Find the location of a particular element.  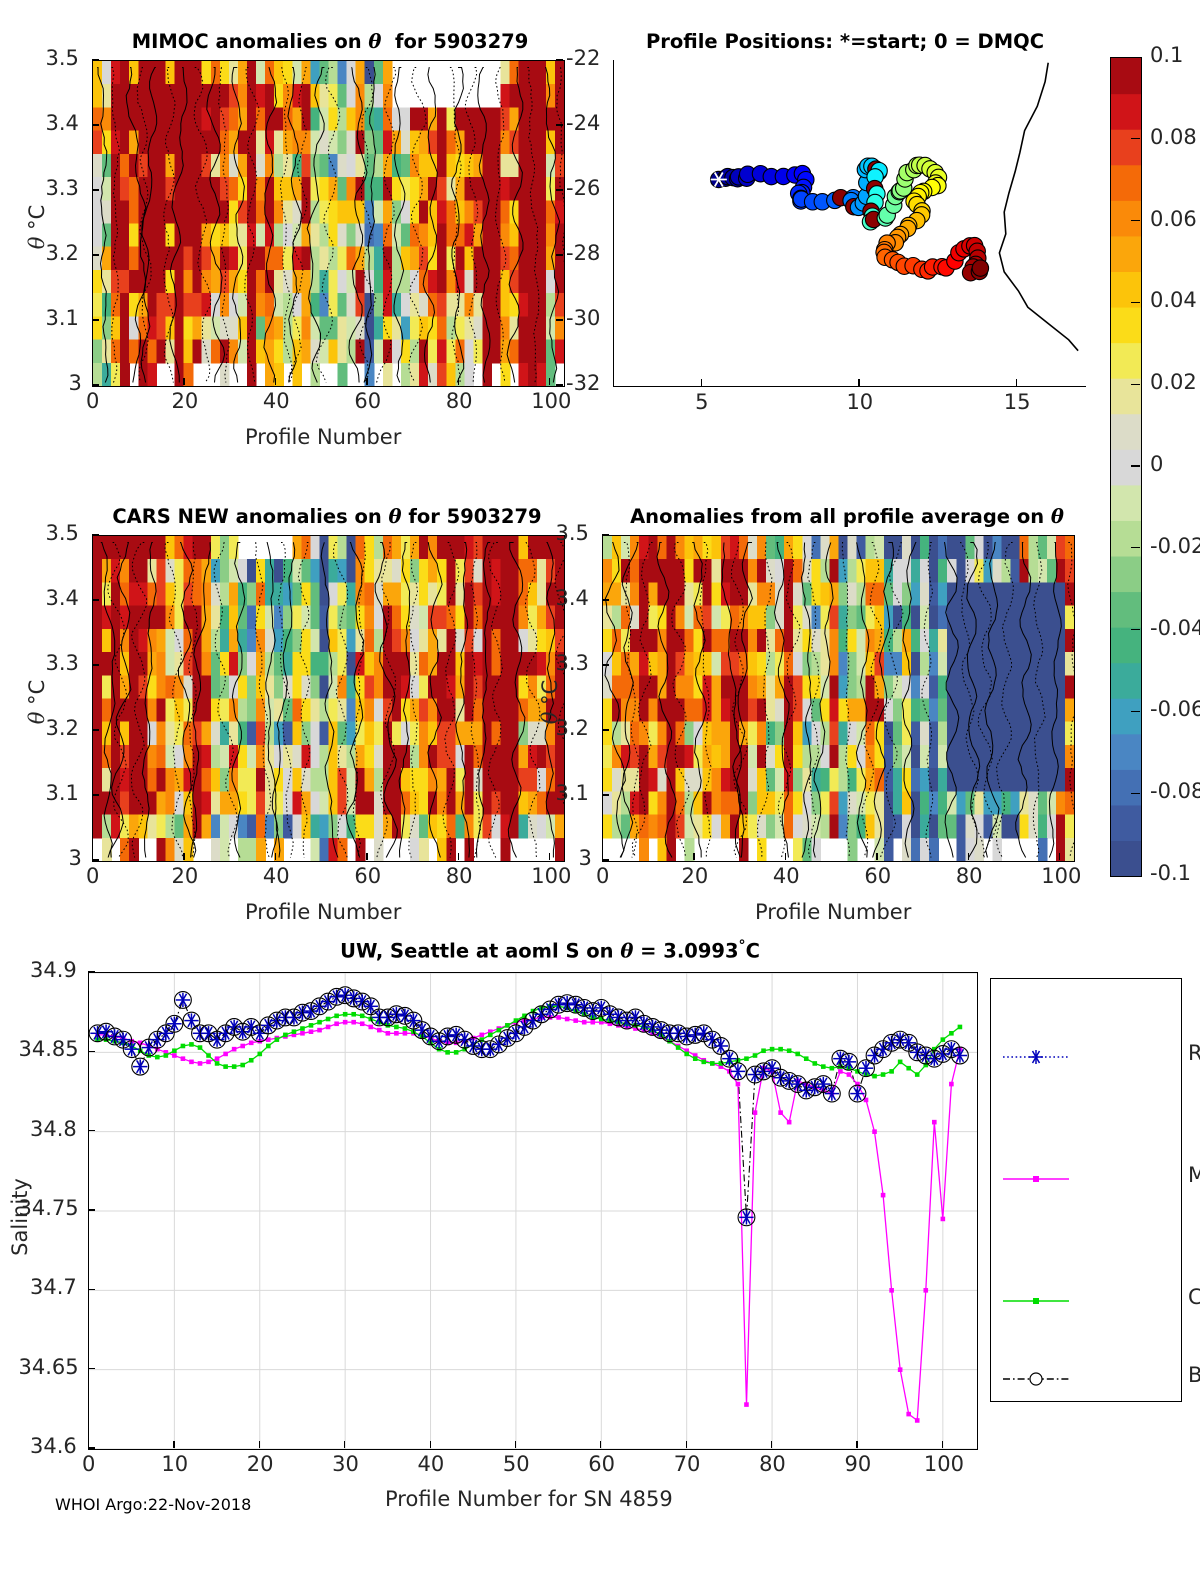

salinity-x-axis-title: Profile Number for SN 4859 is located at coordinates (529, 1499).